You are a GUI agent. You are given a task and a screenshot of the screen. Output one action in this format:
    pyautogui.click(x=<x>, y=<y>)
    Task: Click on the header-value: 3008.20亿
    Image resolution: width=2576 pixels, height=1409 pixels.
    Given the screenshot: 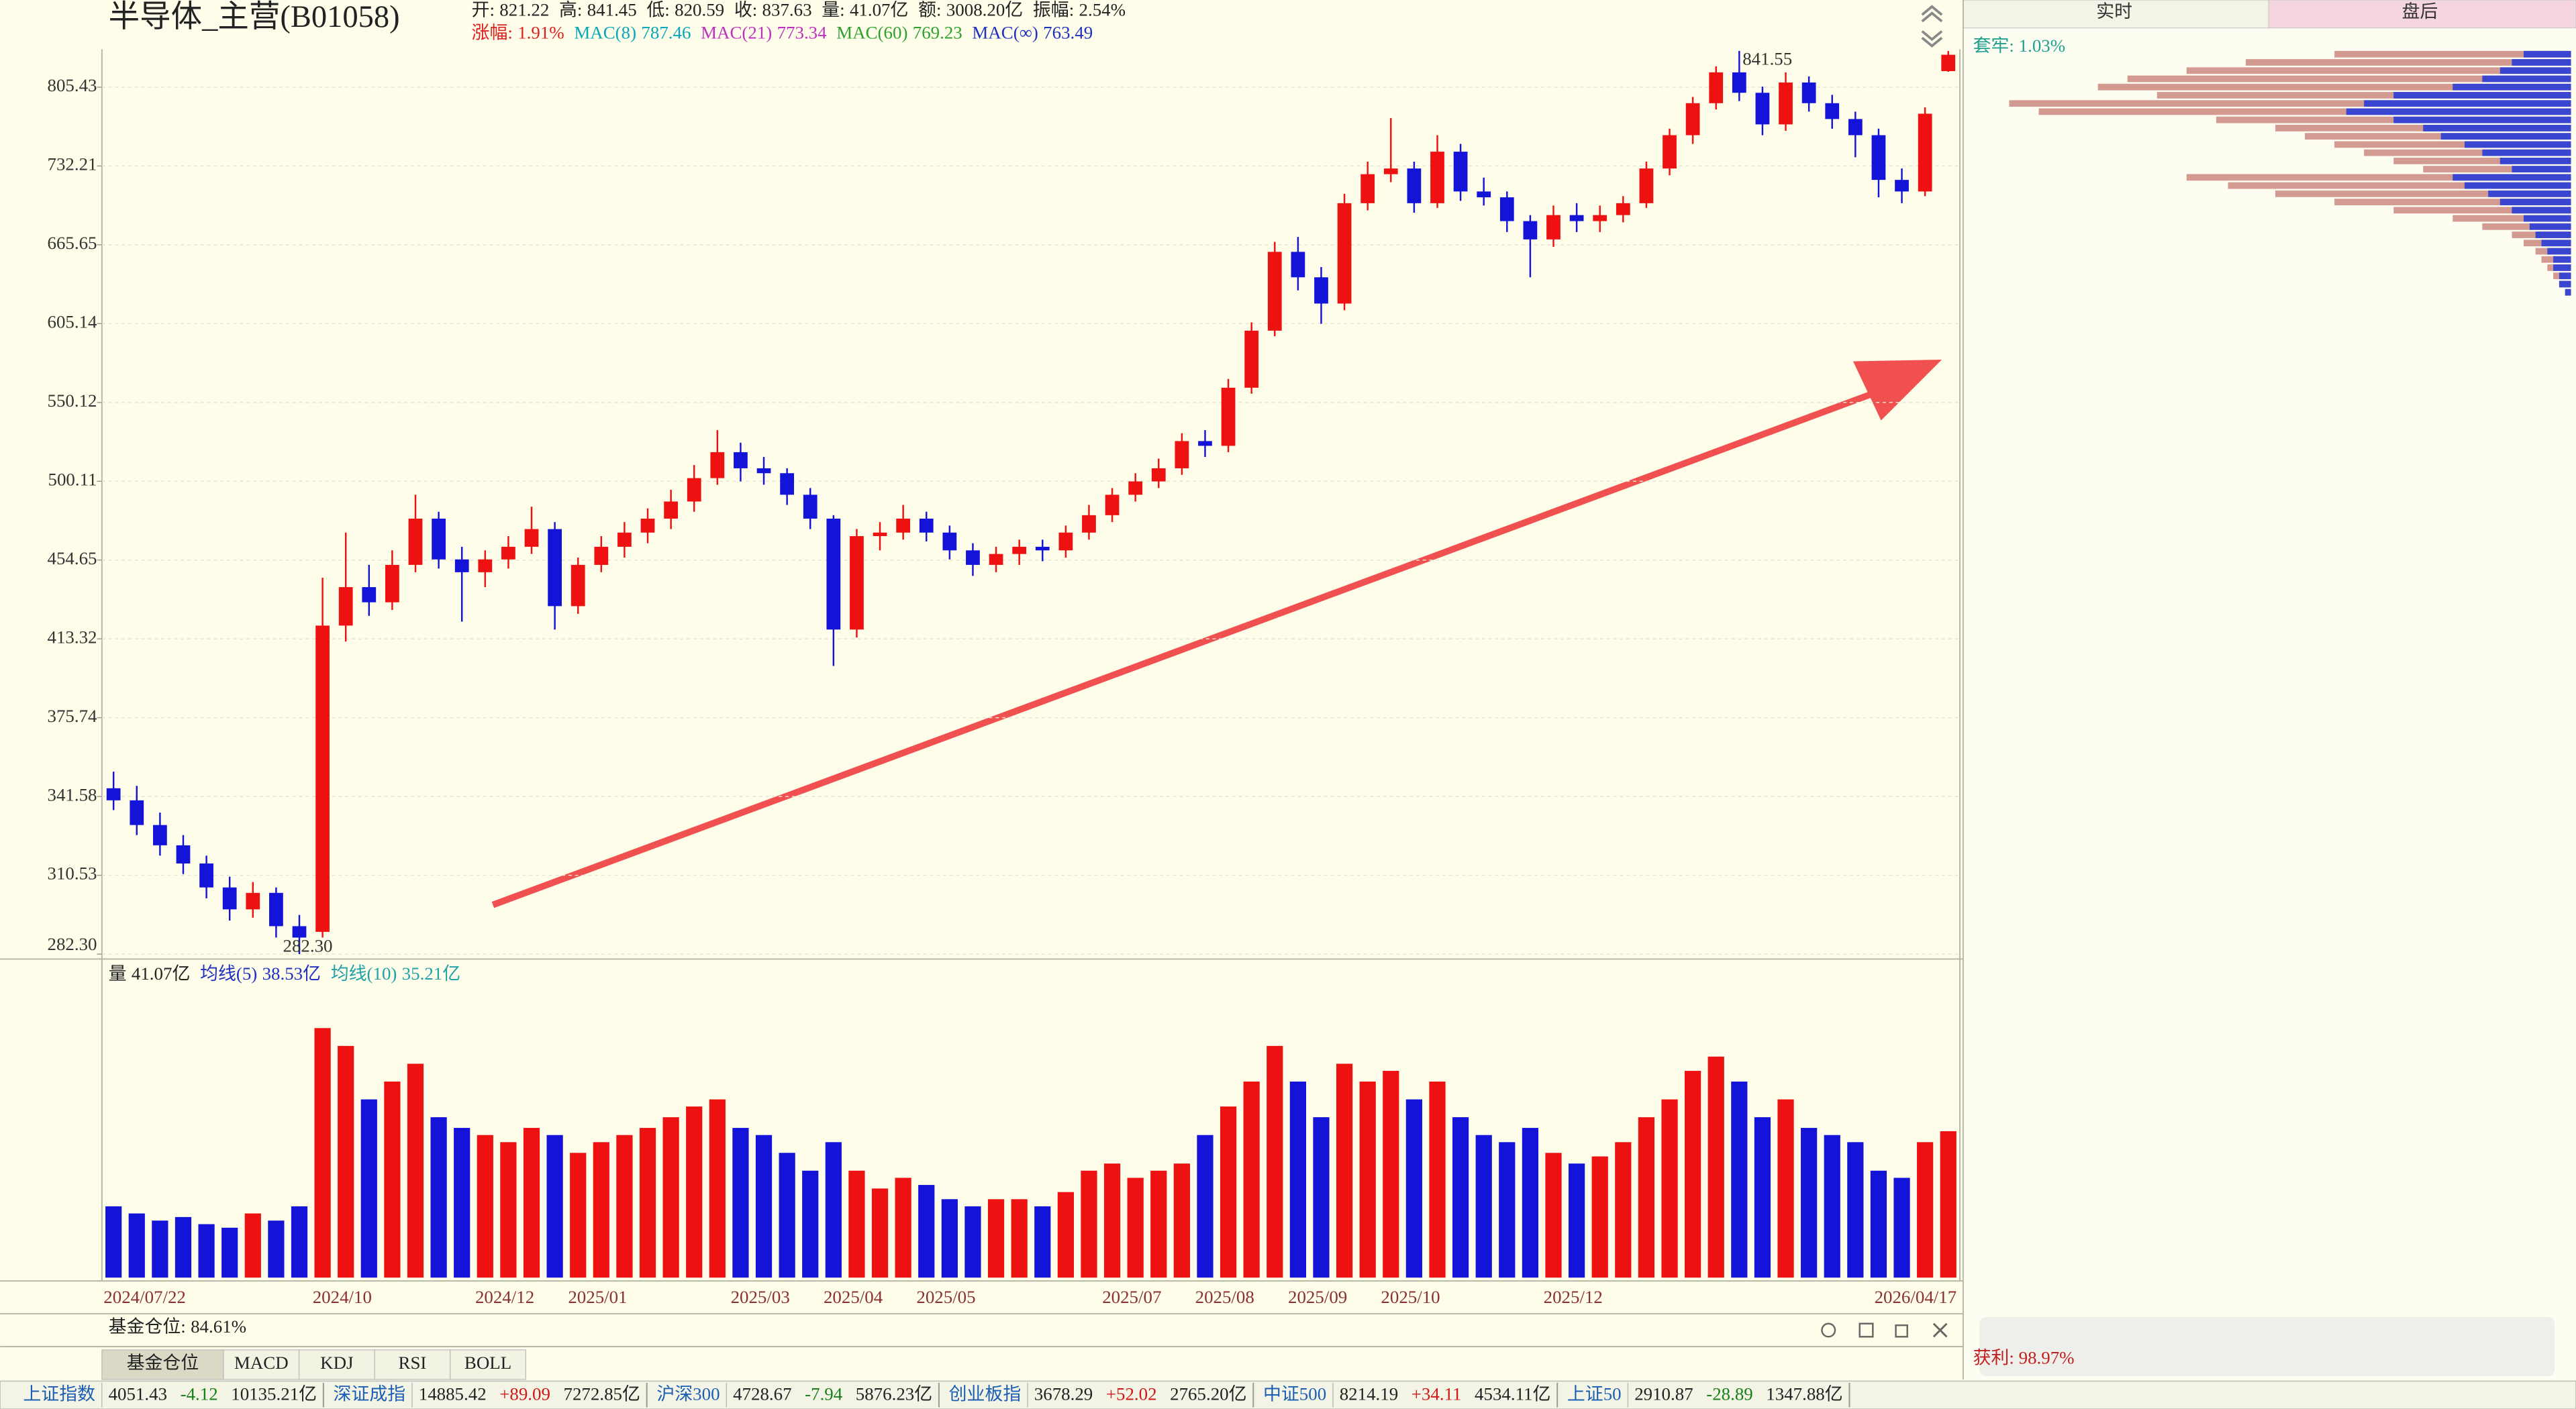 What is the action you would take?
    pyautogui.click(x=984, y=9)
    